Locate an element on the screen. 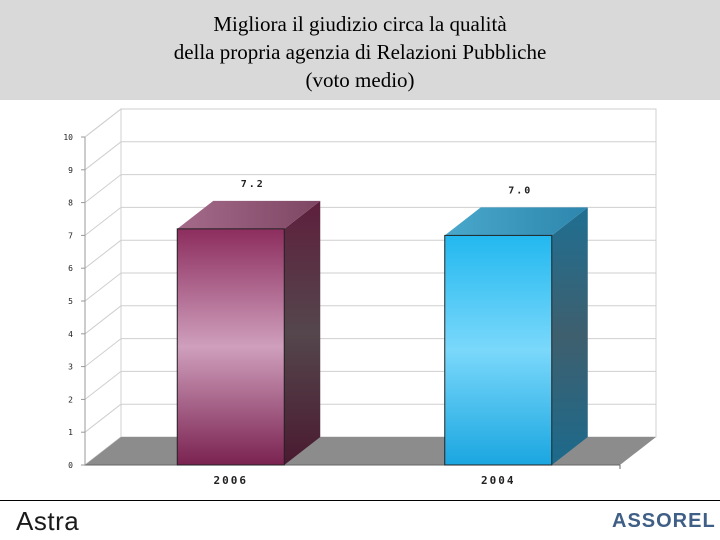 The width and height of the screenshot is (720, 540). y-tick-label: 10 is located at coordinates (68, 137).